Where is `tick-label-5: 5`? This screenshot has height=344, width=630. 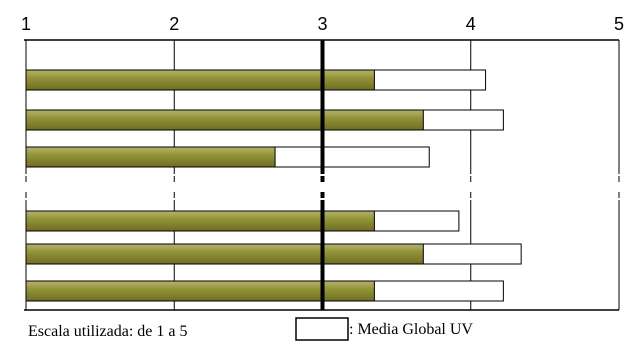 tick-label-5: 5 is located at coordinates (619, 24).